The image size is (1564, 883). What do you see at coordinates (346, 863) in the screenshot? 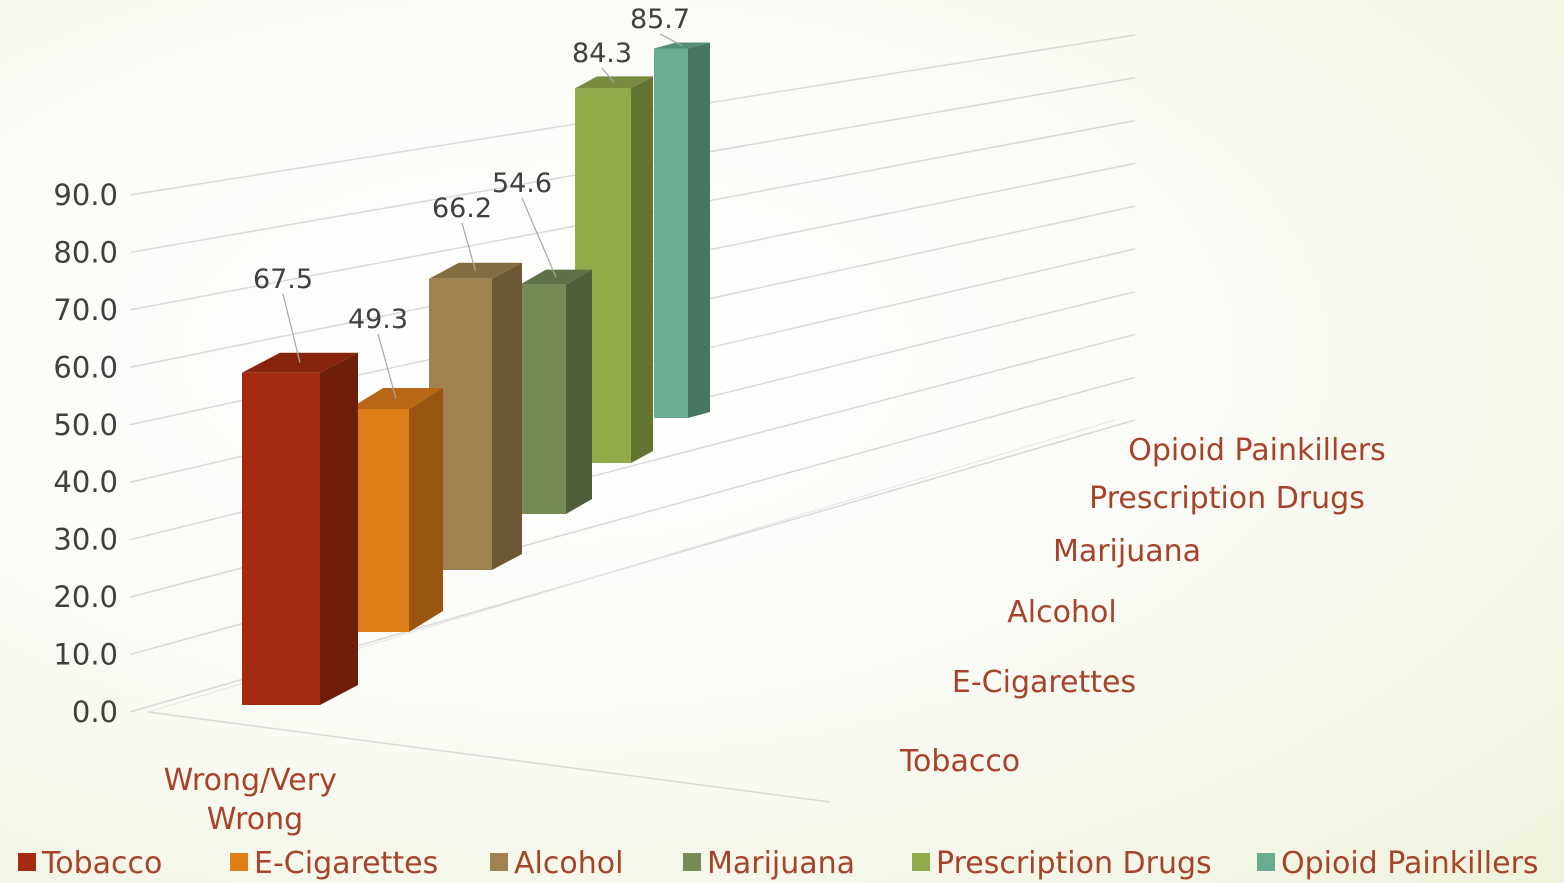
I see `legend-label: E-Cigarettes` at bounding box center [346, 863].